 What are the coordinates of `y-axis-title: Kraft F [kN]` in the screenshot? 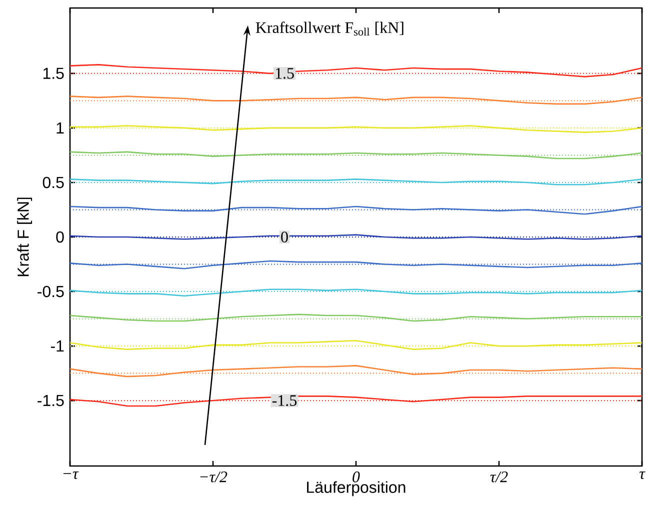 It's located at (24, 237).